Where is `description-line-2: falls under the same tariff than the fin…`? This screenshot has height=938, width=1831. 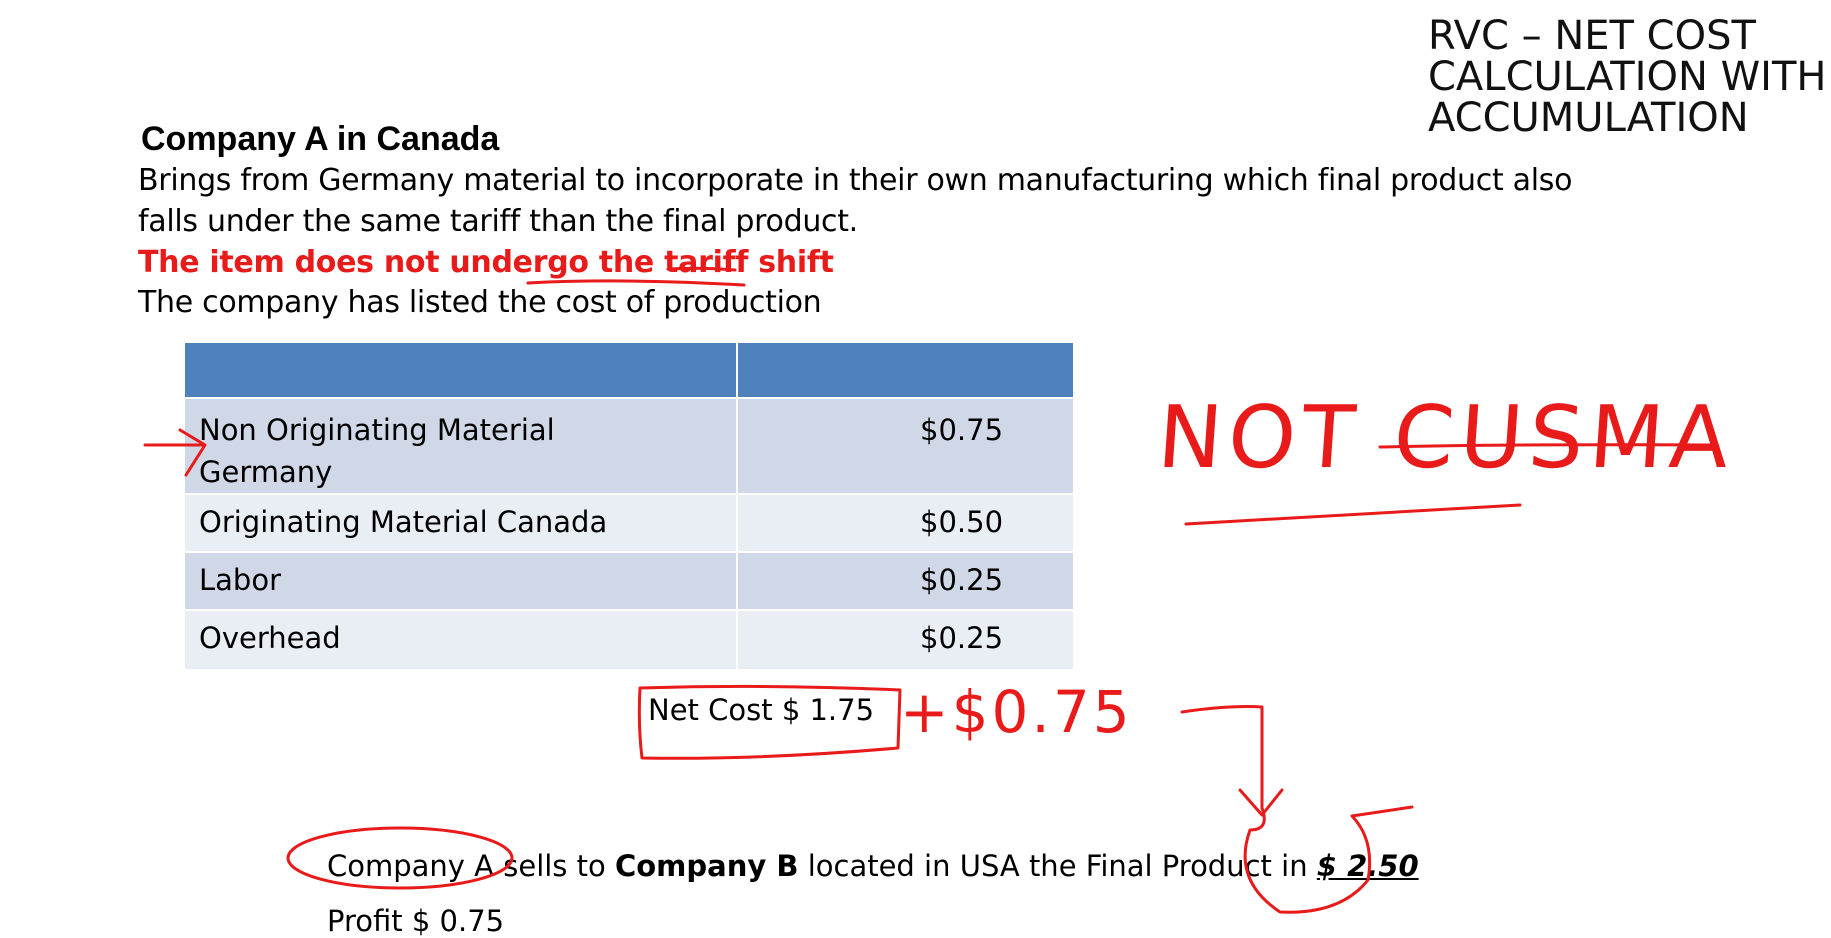 description-line-2: falls under the same tariff than the fin… is located at coordinates (498, 221).